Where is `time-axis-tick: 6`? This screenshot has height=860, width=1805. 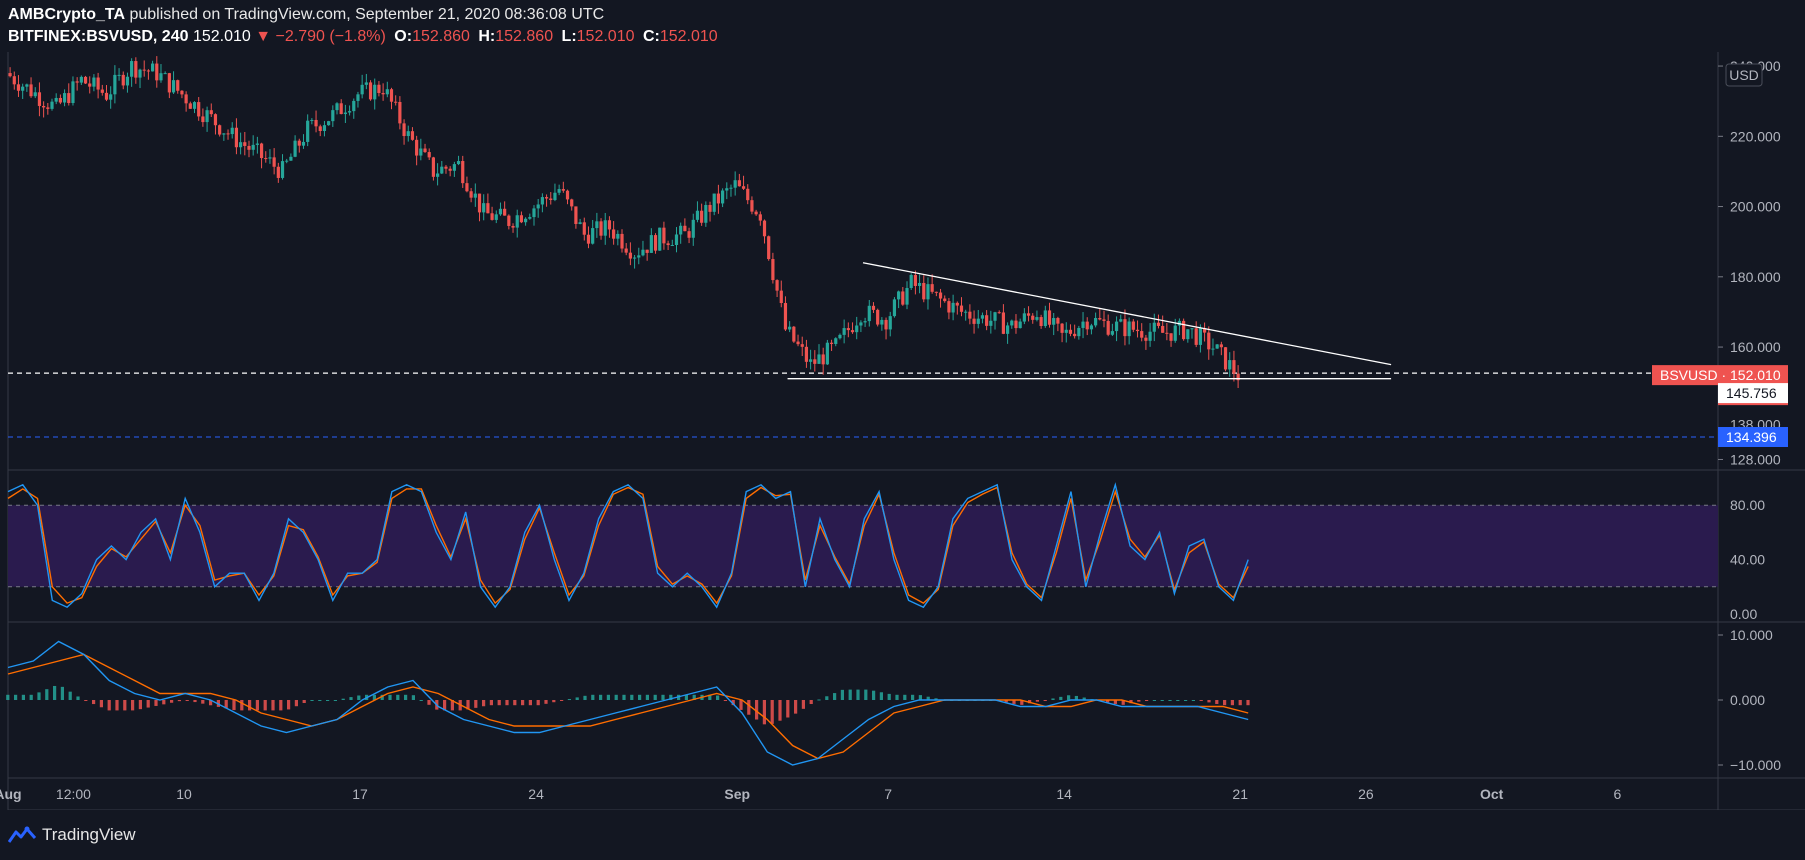
time-axis-tick: 6 is located at coordinates (1618, 794).